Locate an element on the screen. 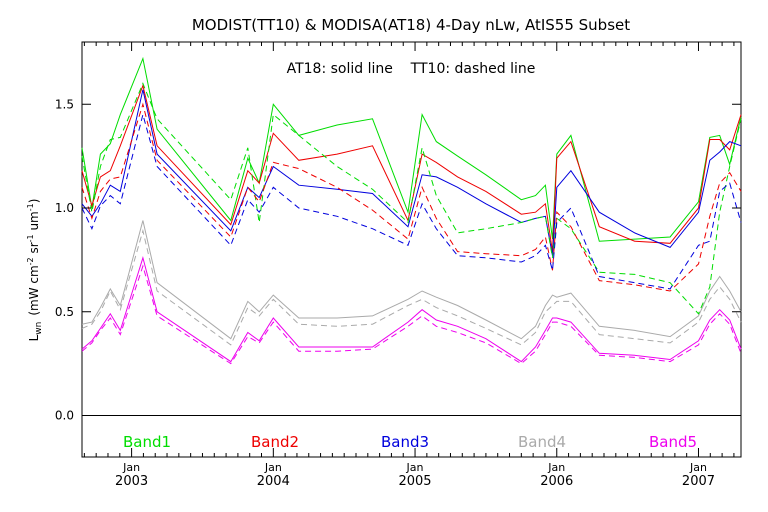  x-tick-year-label: 2005 is located at coordinates (414, 481).